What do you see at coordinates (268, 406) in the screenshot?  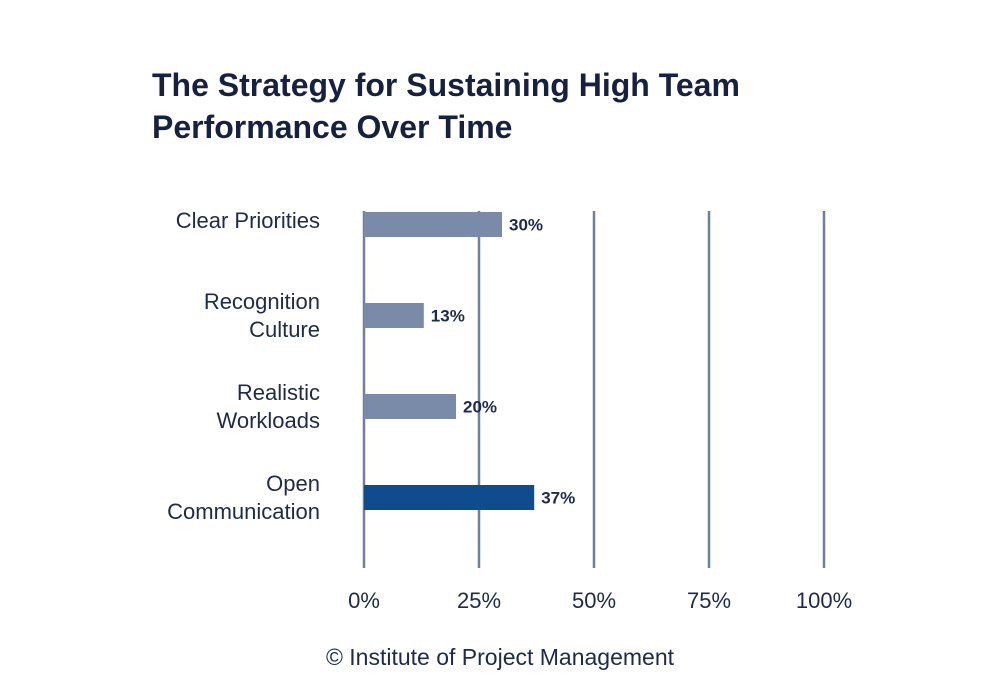 I see `category-label: Realistic Workloads` at bounding box center [268, 406].